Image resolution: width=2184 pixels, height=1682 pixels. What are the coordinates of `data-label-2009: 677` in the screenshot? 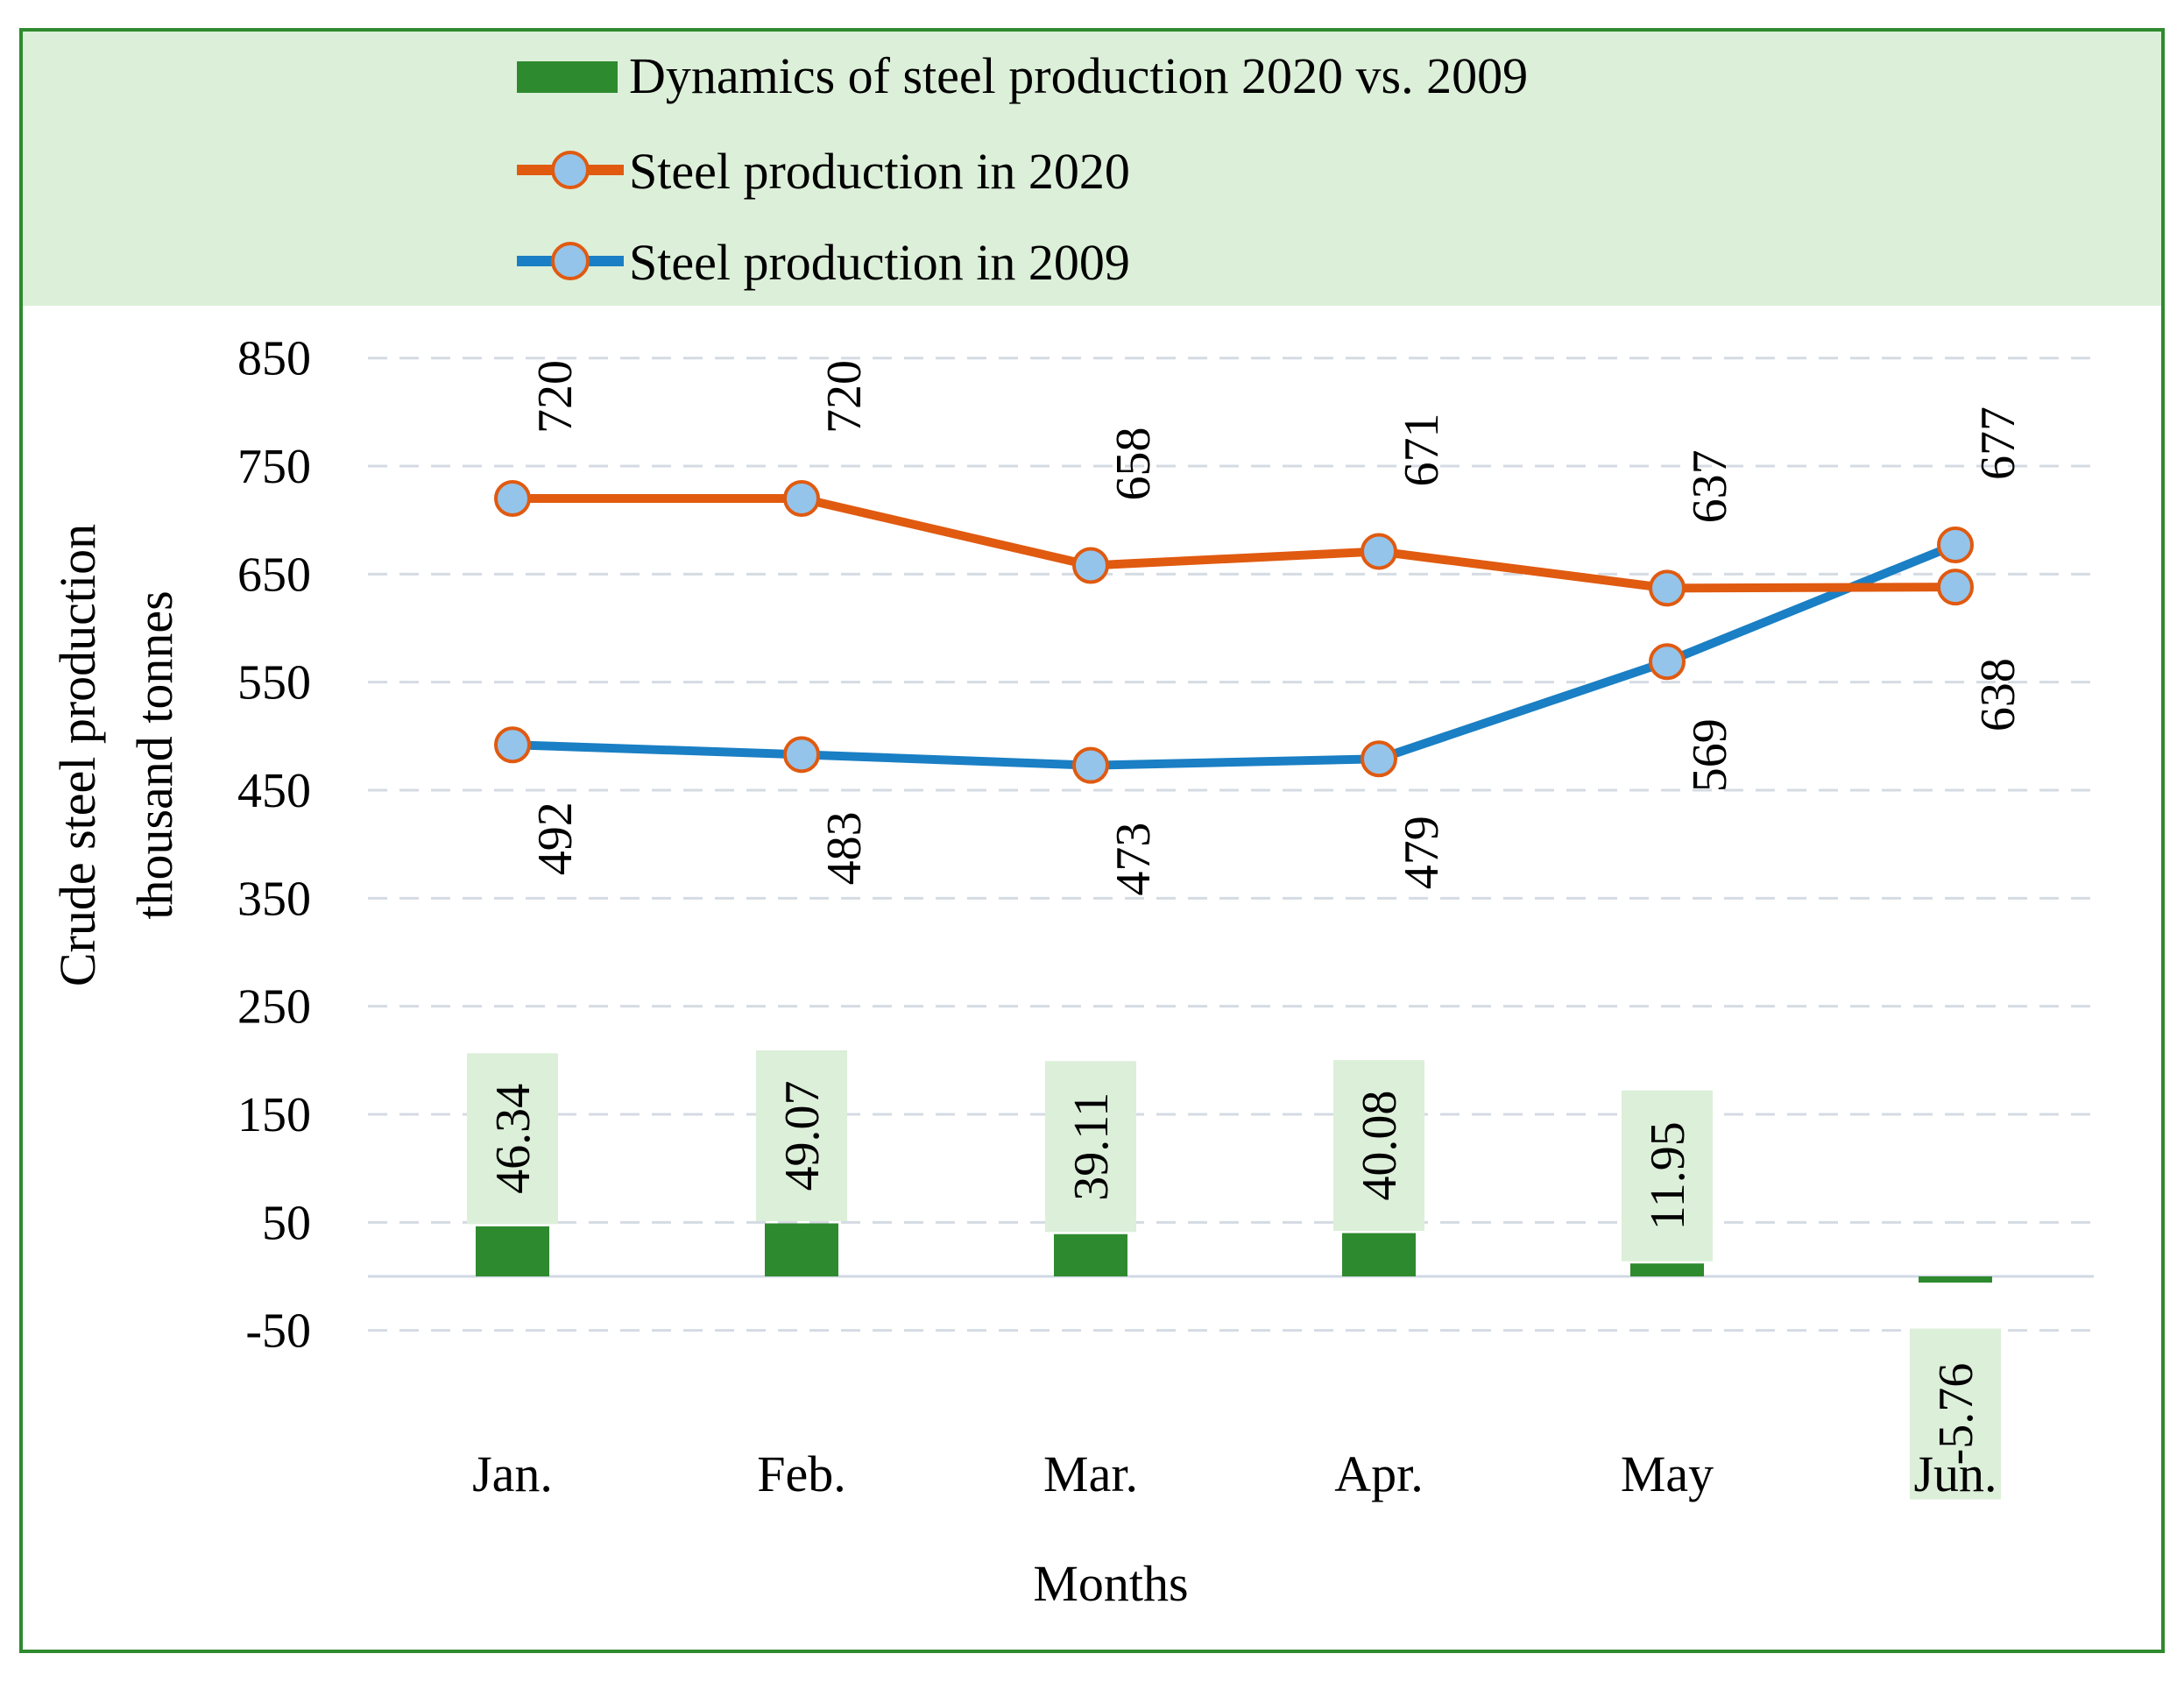 It's located at (1998, 443).